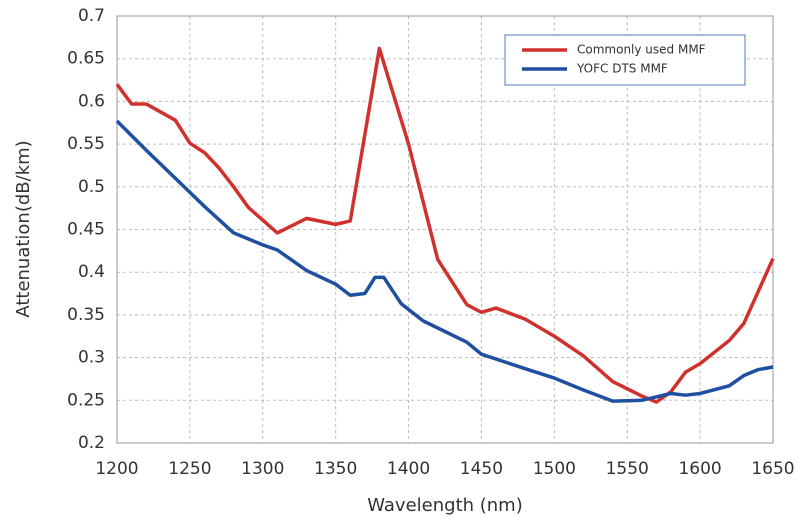 This screenshot has width=799, height=522. What do you see at coordinates (627, 469) in the screenshot?
I see `x-tick-label: 1550` at bounding box center [627, 469].